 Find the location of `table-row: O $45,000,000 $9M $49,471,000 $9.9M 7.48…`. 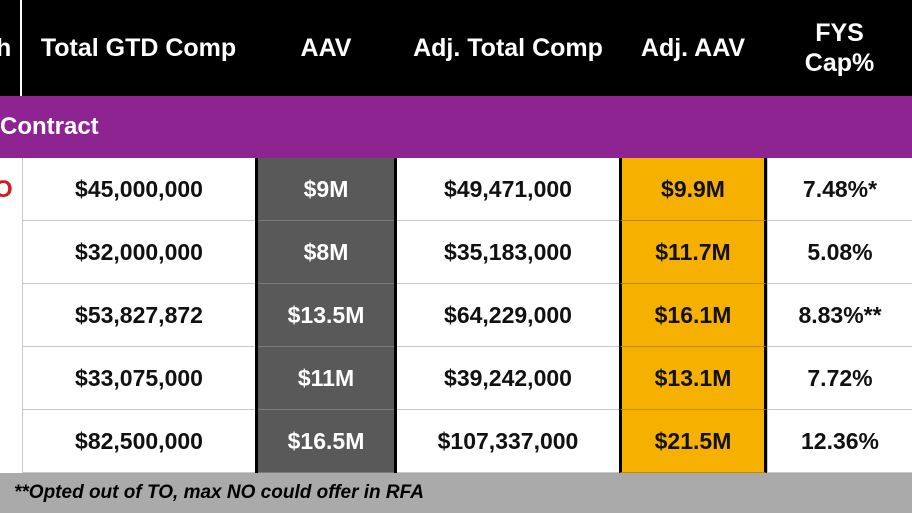

table-row: O $45,000,000 $9M $49,471,000 $9.9M 7.48… is located at coordinates (456, 189).